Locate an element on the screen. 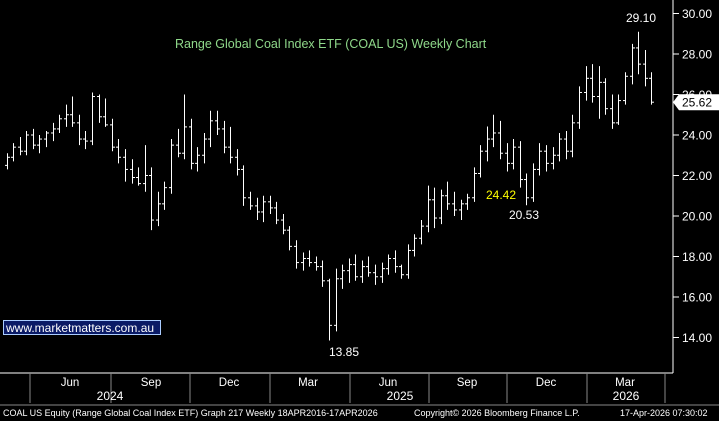 The height and width of the screenshot is (421, 719). price-annotation: 20.53 is located at coordinates (524, 215).